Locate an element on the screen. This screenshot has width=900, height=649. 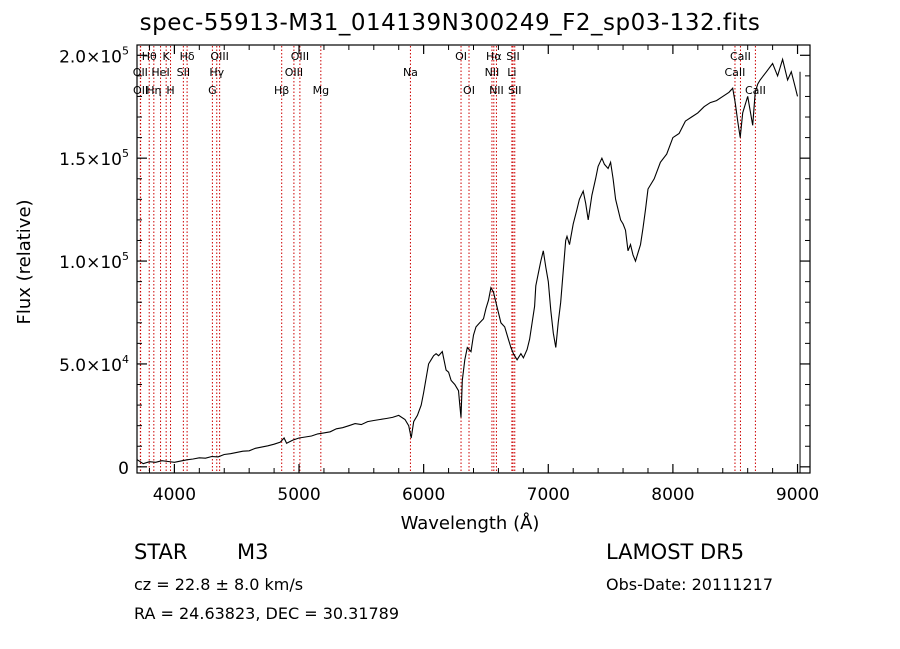
spectral-line-label: Hγ is located at coordinates (216, 72).